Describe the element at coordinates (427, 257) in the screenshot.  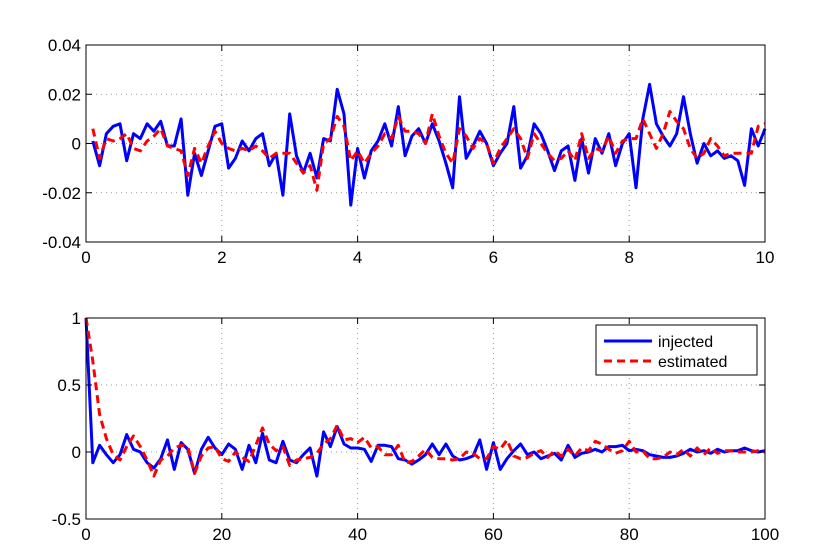
I see `top-x-tick-labels: 0 2 4 6 8 10` at that location.